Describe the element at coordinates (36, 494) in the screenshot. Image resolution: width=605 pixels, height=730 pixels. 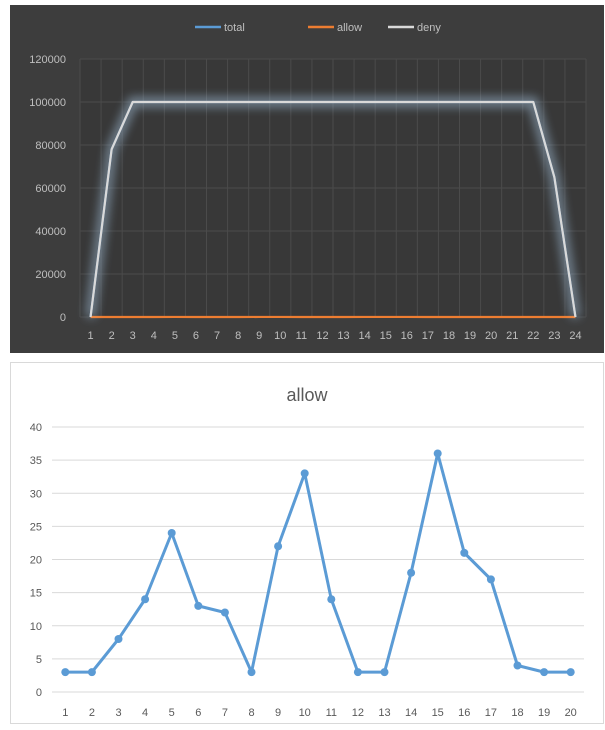
I see `y-tick-label: 30` at that location.